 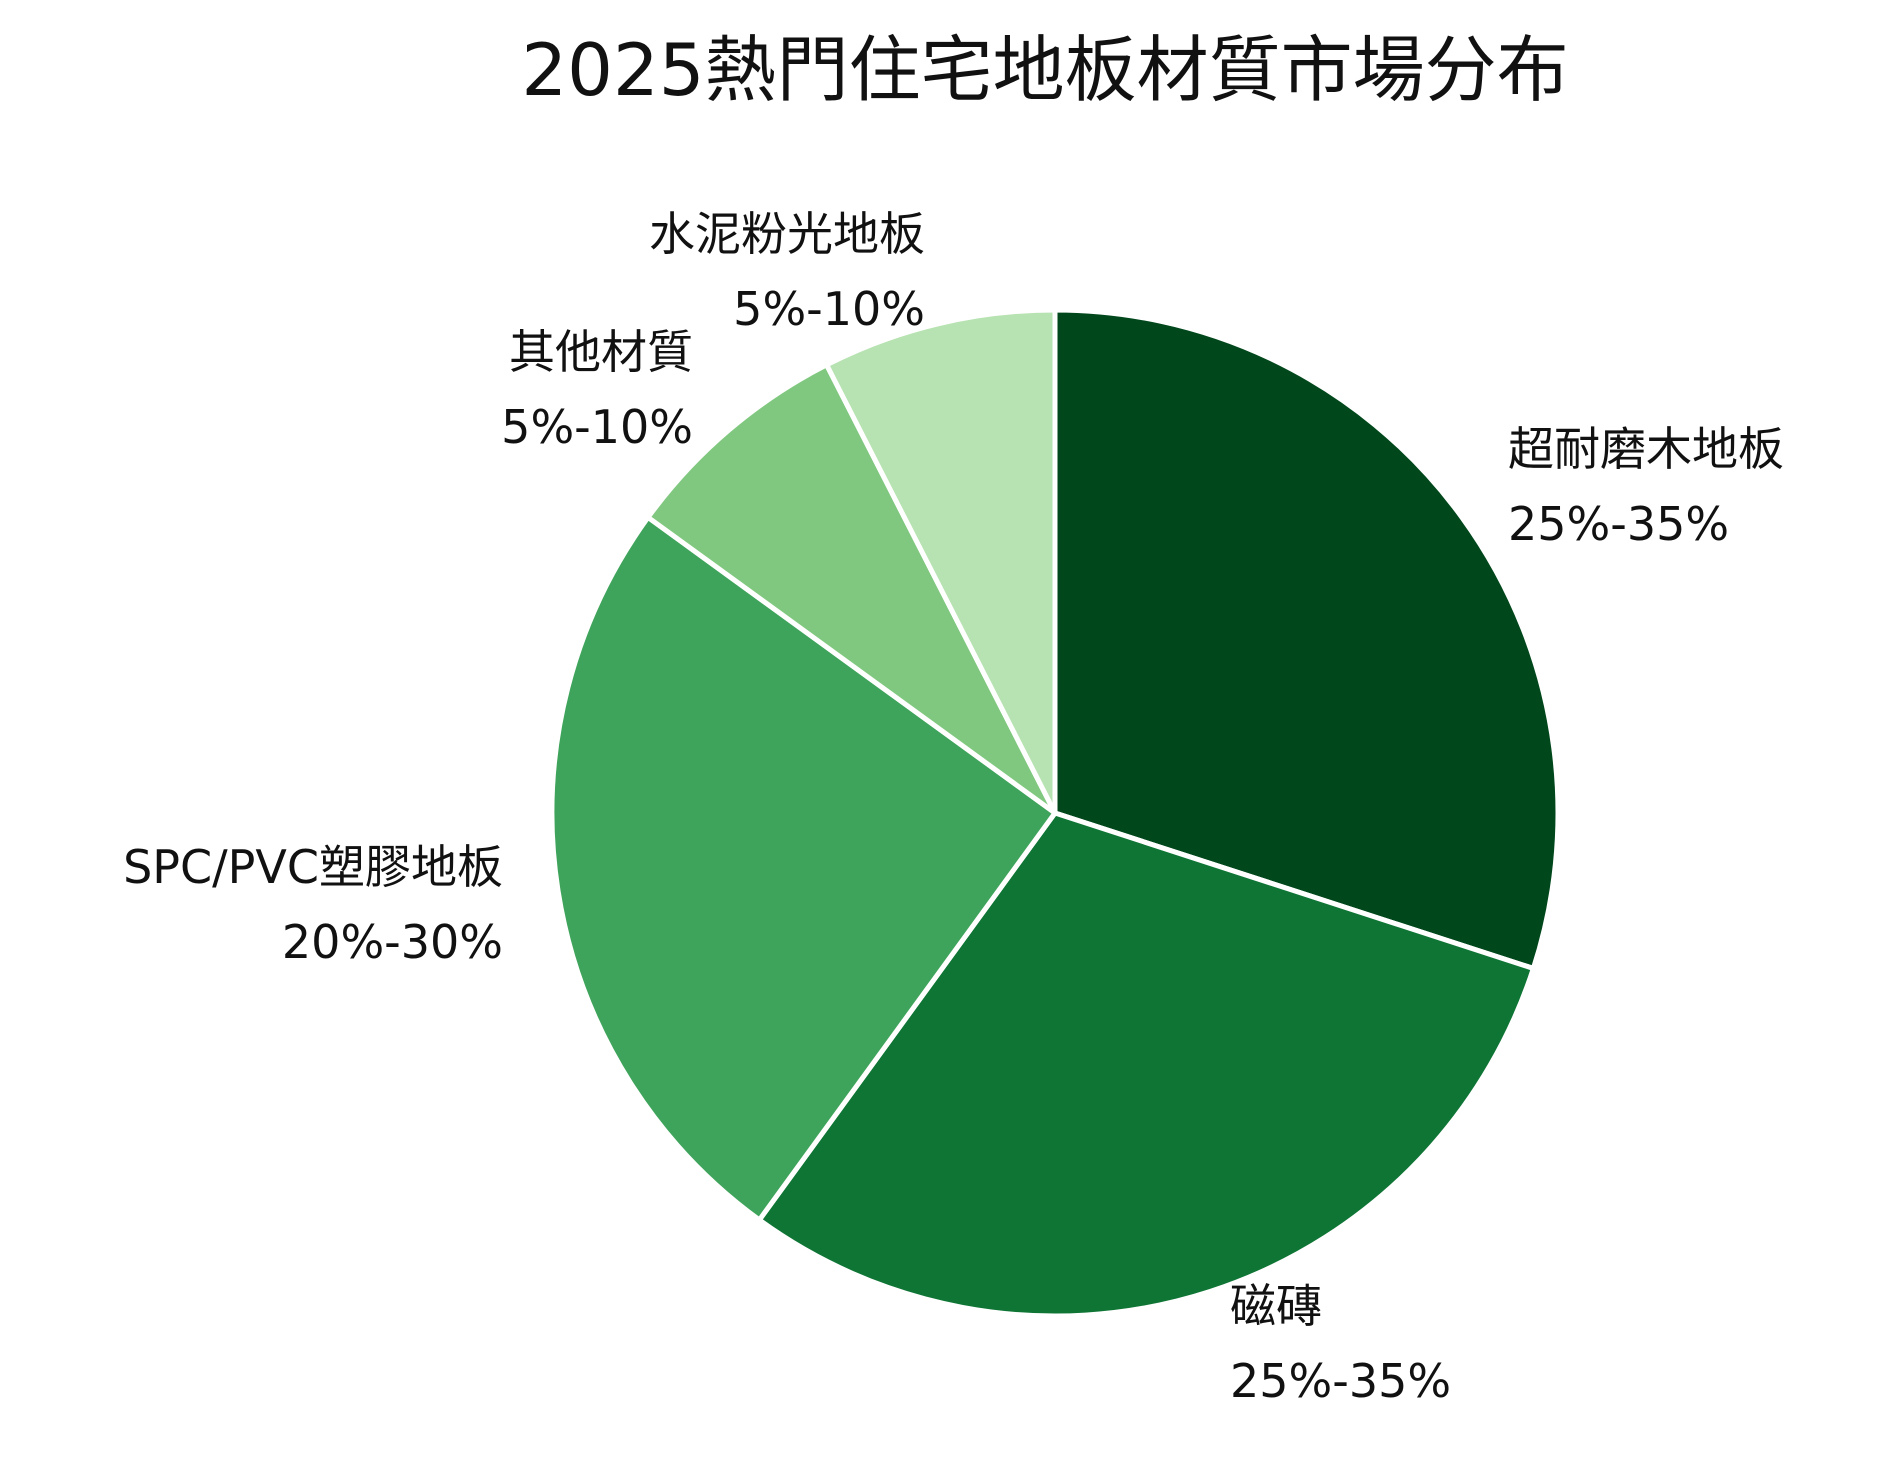 What do you see at coordinates (1618, 524) in the screenshot?
I see `slice-label-range-1: 25%-35%` at bounding box center [1618, 524].